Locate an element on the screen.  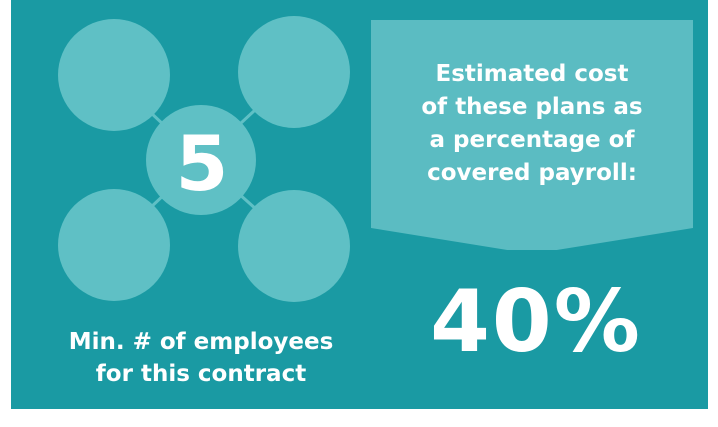
cost-percentage: 40% is located at coordinates (536, 322).